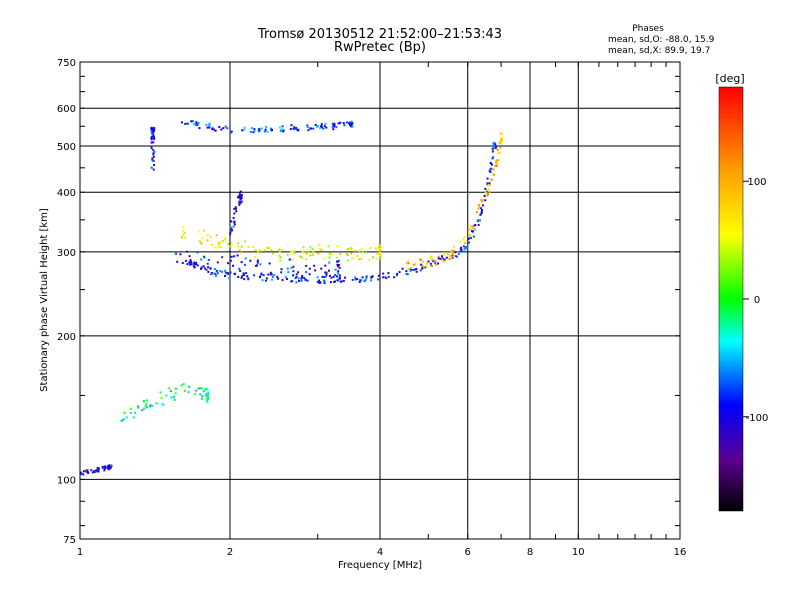 This screenshot has height=605, width=800. I want to click on y-tick-label: 500, so click(66, 147).